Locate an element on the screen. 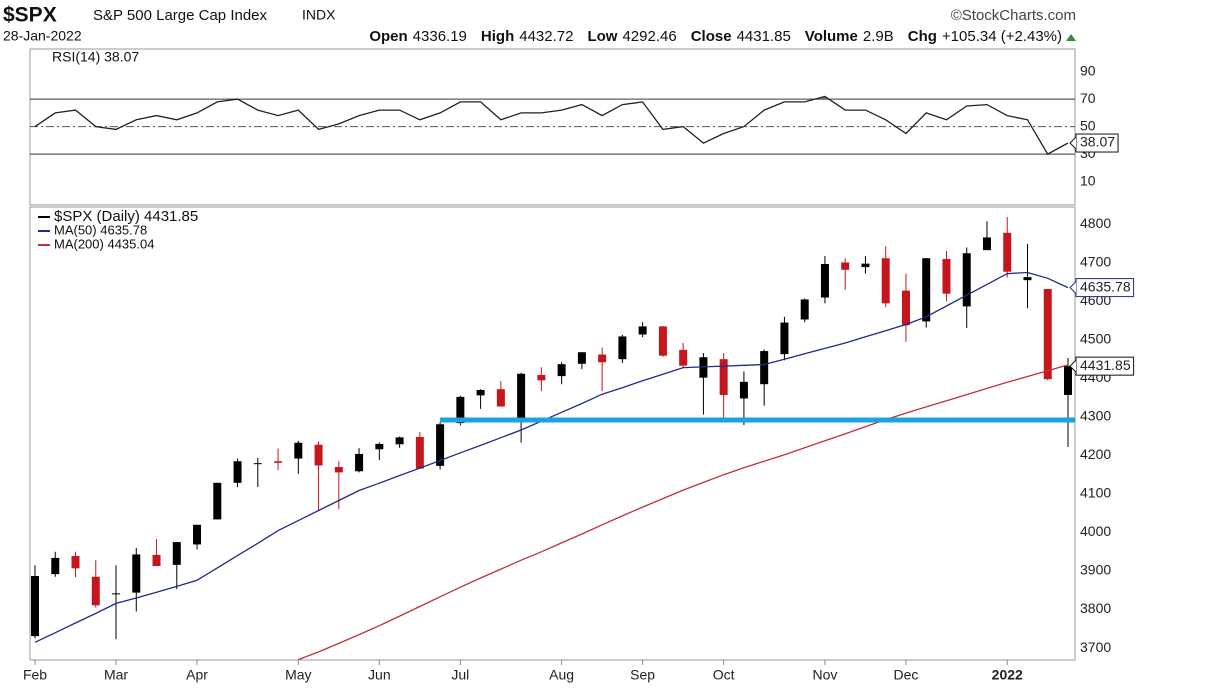 The image size is (1226, 690). rsi-line is located at coordinates (551, 125).